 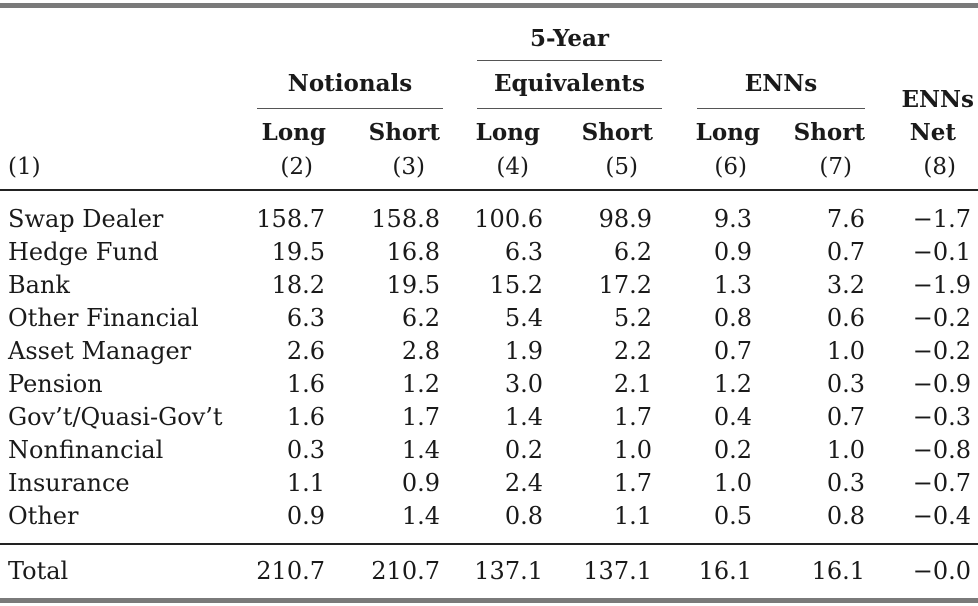 I want to click on row-label-10: Other, so click(x=43, y=516).